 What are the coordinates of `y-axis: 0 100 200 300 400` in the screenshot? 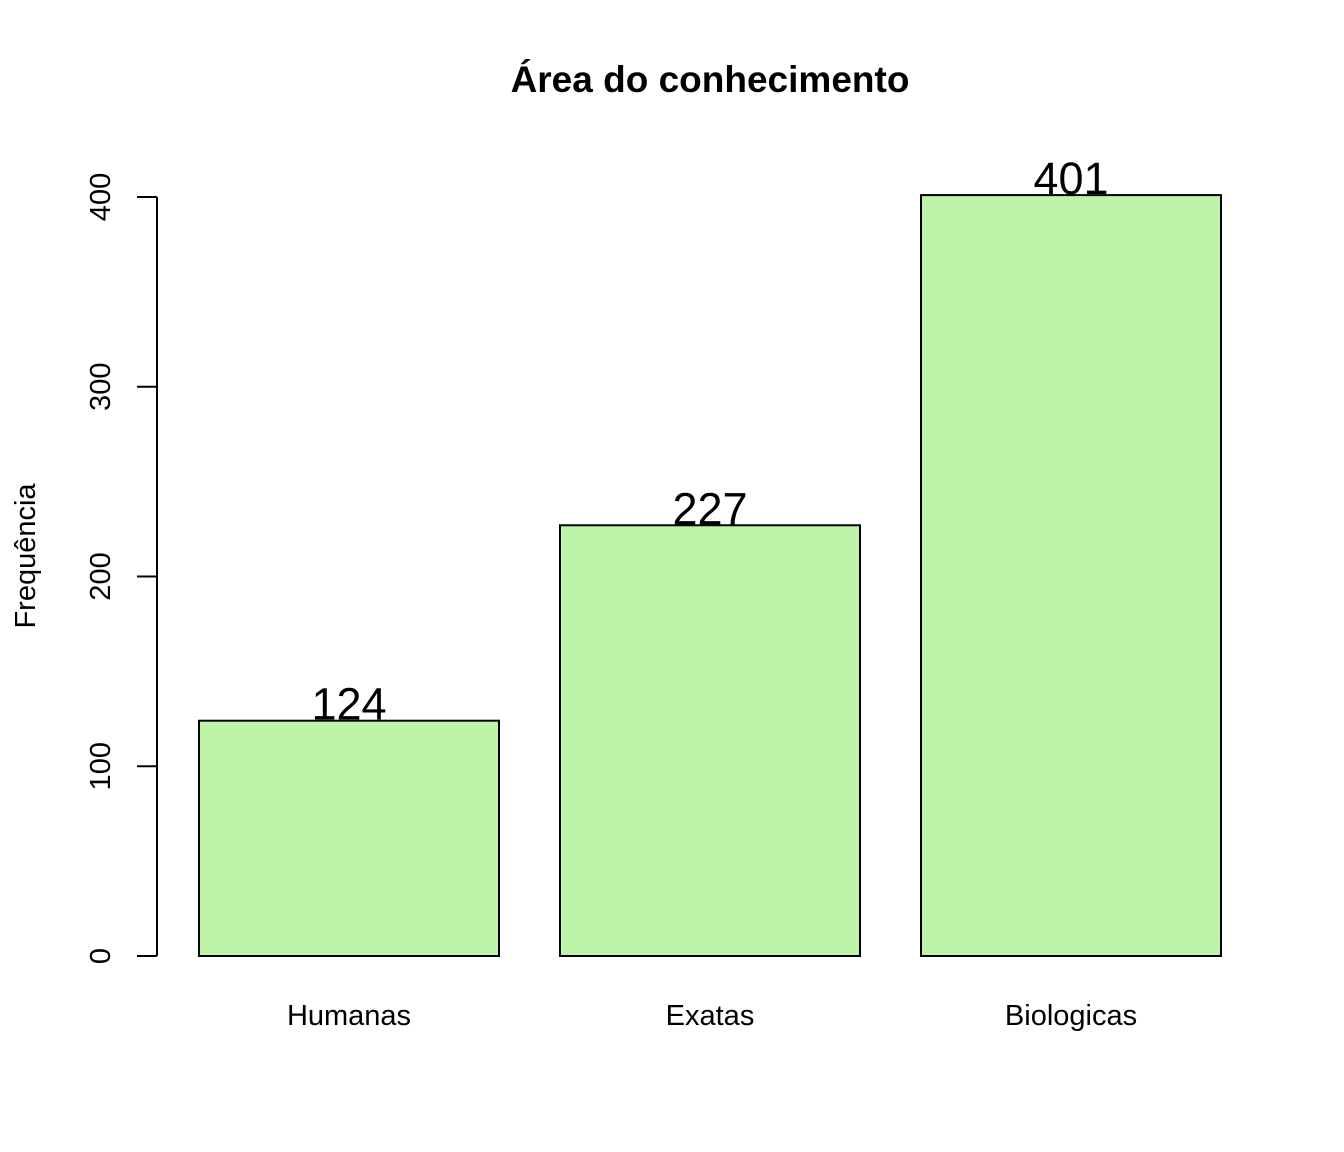 It's located at (121, 568).